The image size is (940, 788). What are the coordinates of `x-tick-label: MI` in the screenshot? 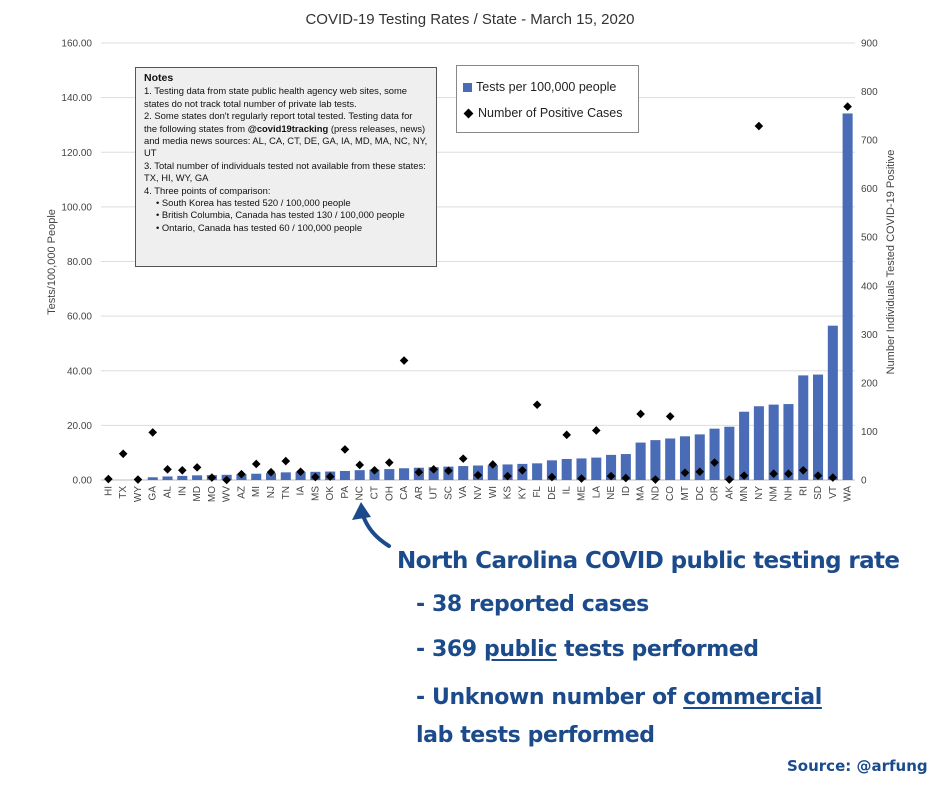 It's located at (256, 491).